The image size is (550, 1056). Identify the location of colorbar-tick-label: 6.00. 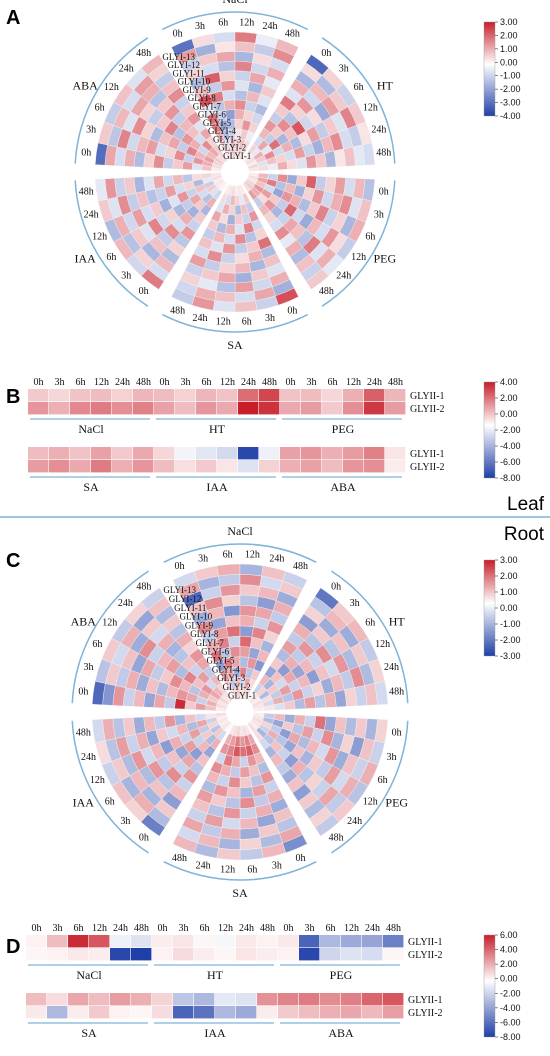
(509, 935).